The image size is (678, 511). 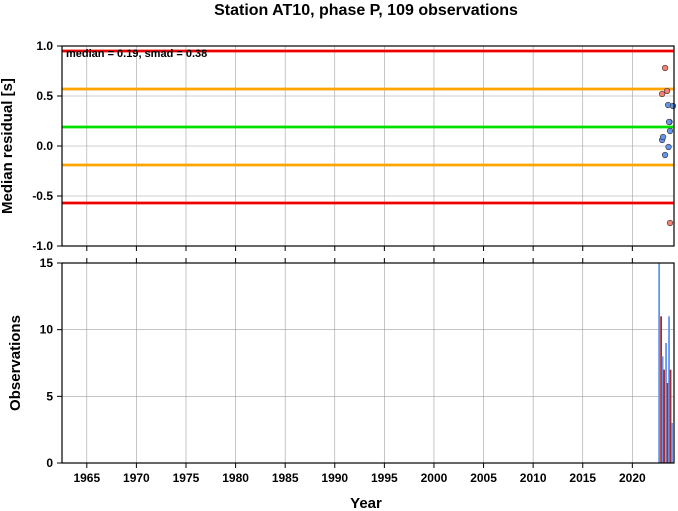 What do you see at coordinates (44, 96) in the screenshot?
I see `residual-y-tick-label: 0.5` at bounding box center [44, 96].